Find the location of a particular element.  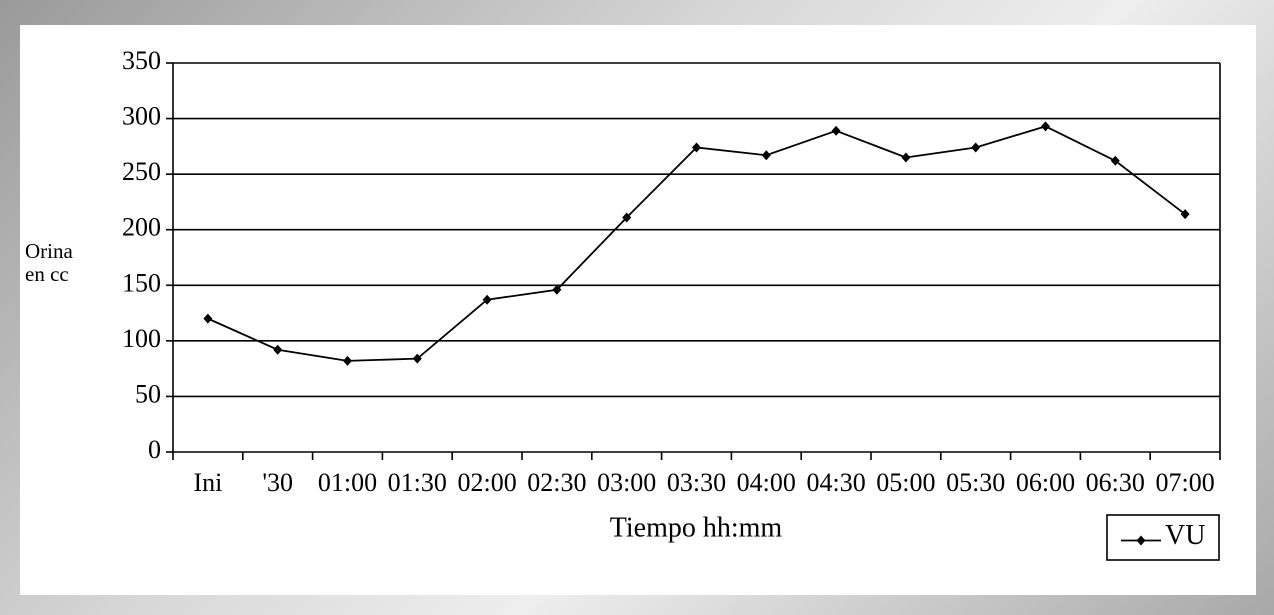

legend-box is located at coordinates (1163, 537).